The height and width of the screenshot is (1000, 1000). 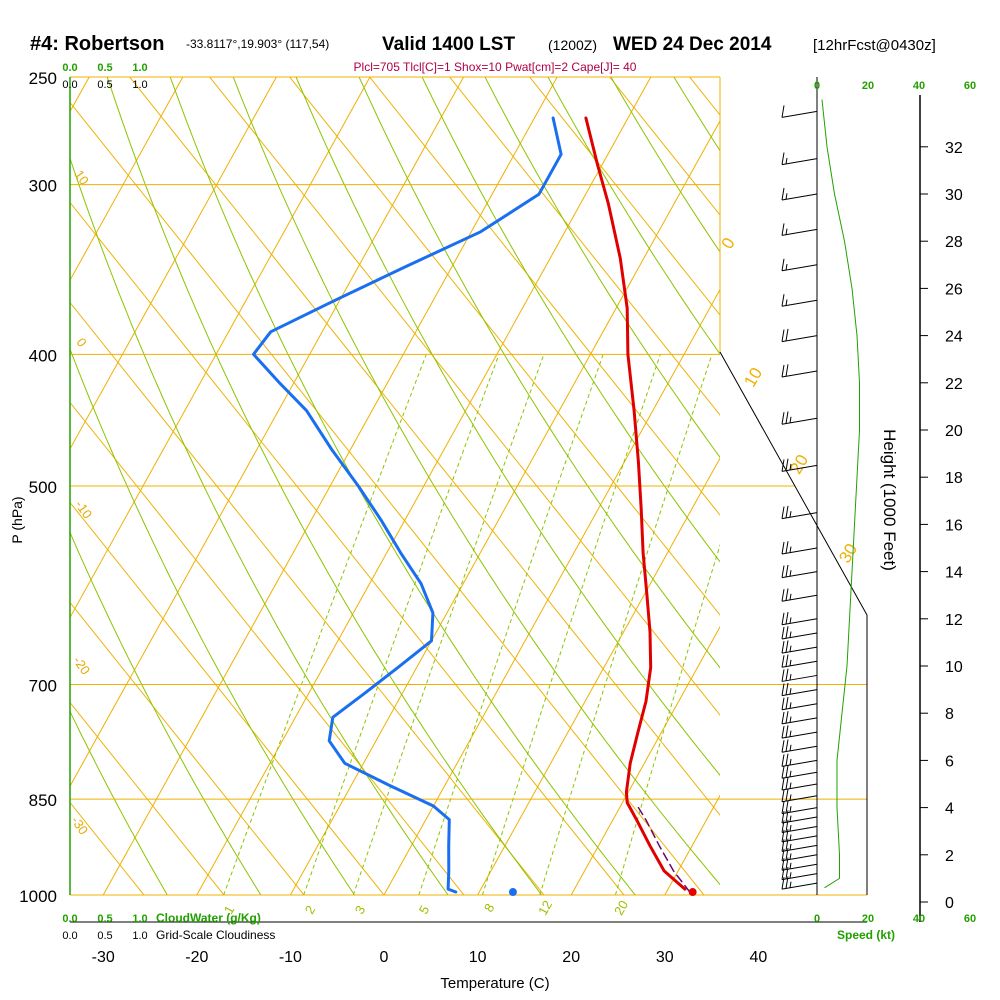 What do you see at coordinates (38, 896) in the screenshot?
I see `pressure-tick-label: 1000` at bounding box center [38, 896].